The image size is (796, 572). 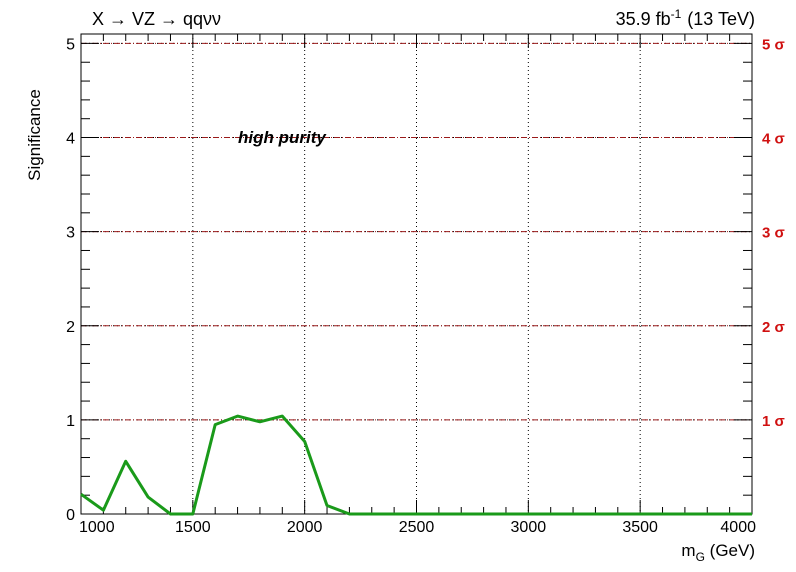 What do you see at coordinates (773, 139) in the screenshot?
I see `sigma-label: 4 σ` at bounding box center [773, 139].